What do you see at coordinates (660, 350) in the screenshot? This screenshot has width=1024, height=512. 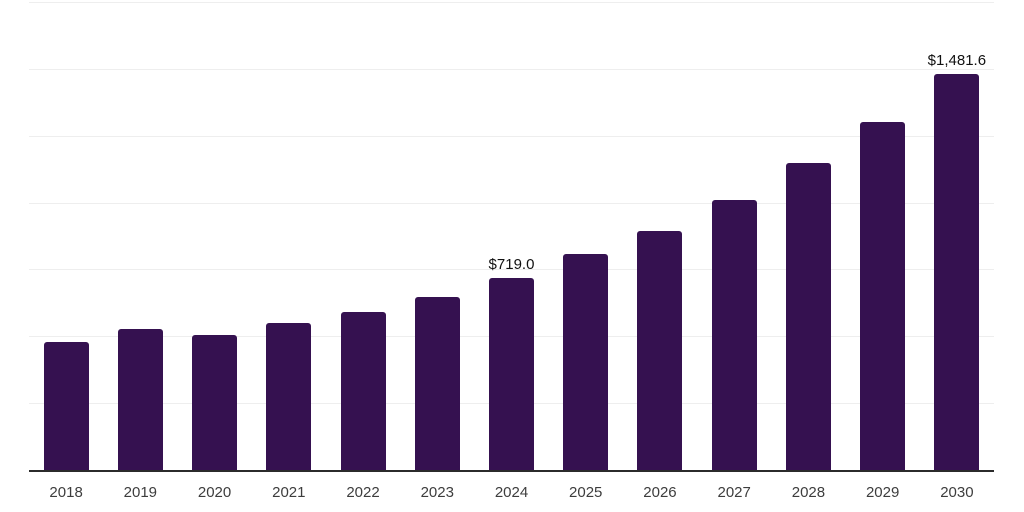 I see `bar-2026` at bounding box center [660, 350].